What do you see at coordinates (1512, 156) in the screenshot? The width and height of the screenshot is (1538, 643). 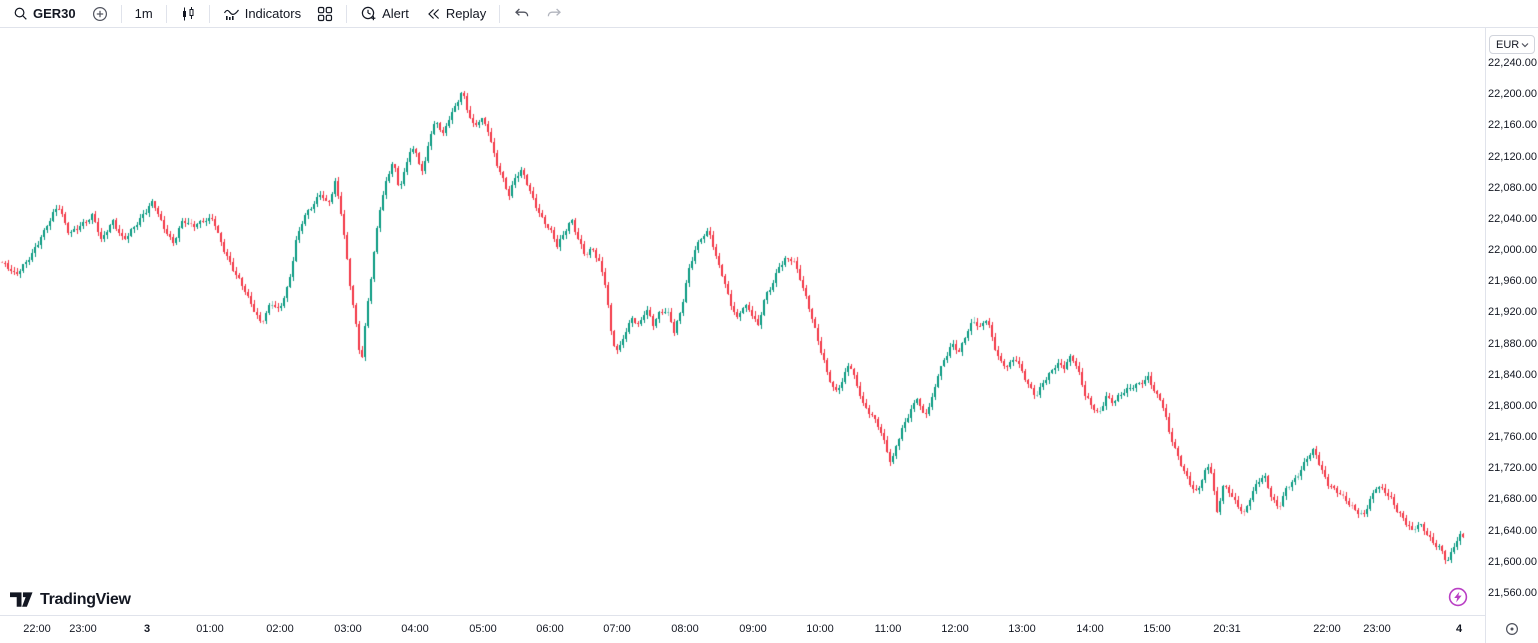 I see `price-tick-label: 22,120.00` at bounding box center [1512, 156].